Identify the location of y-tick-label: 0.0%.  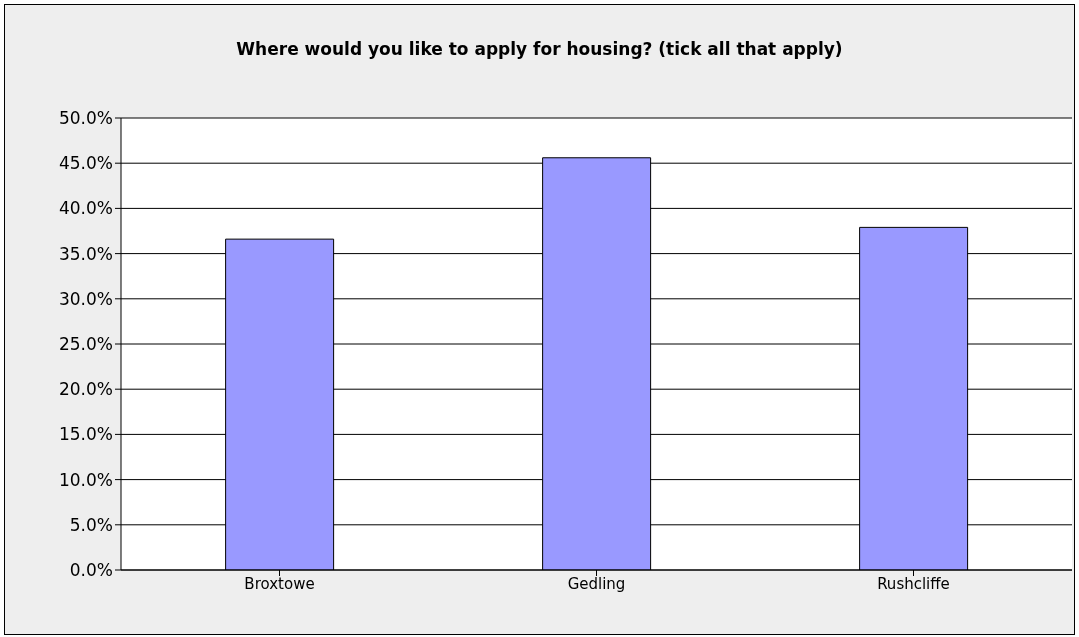
(91, 570).